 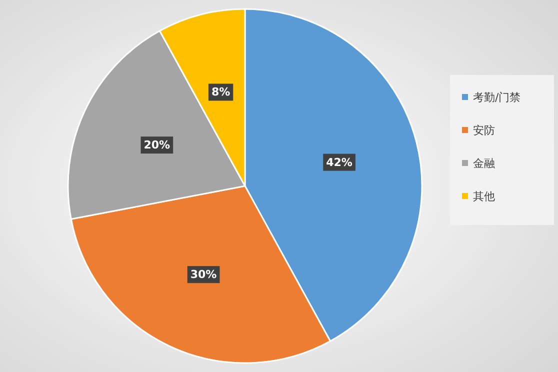 I want to click on legend-label: 其他, so click(x=484, y=196).